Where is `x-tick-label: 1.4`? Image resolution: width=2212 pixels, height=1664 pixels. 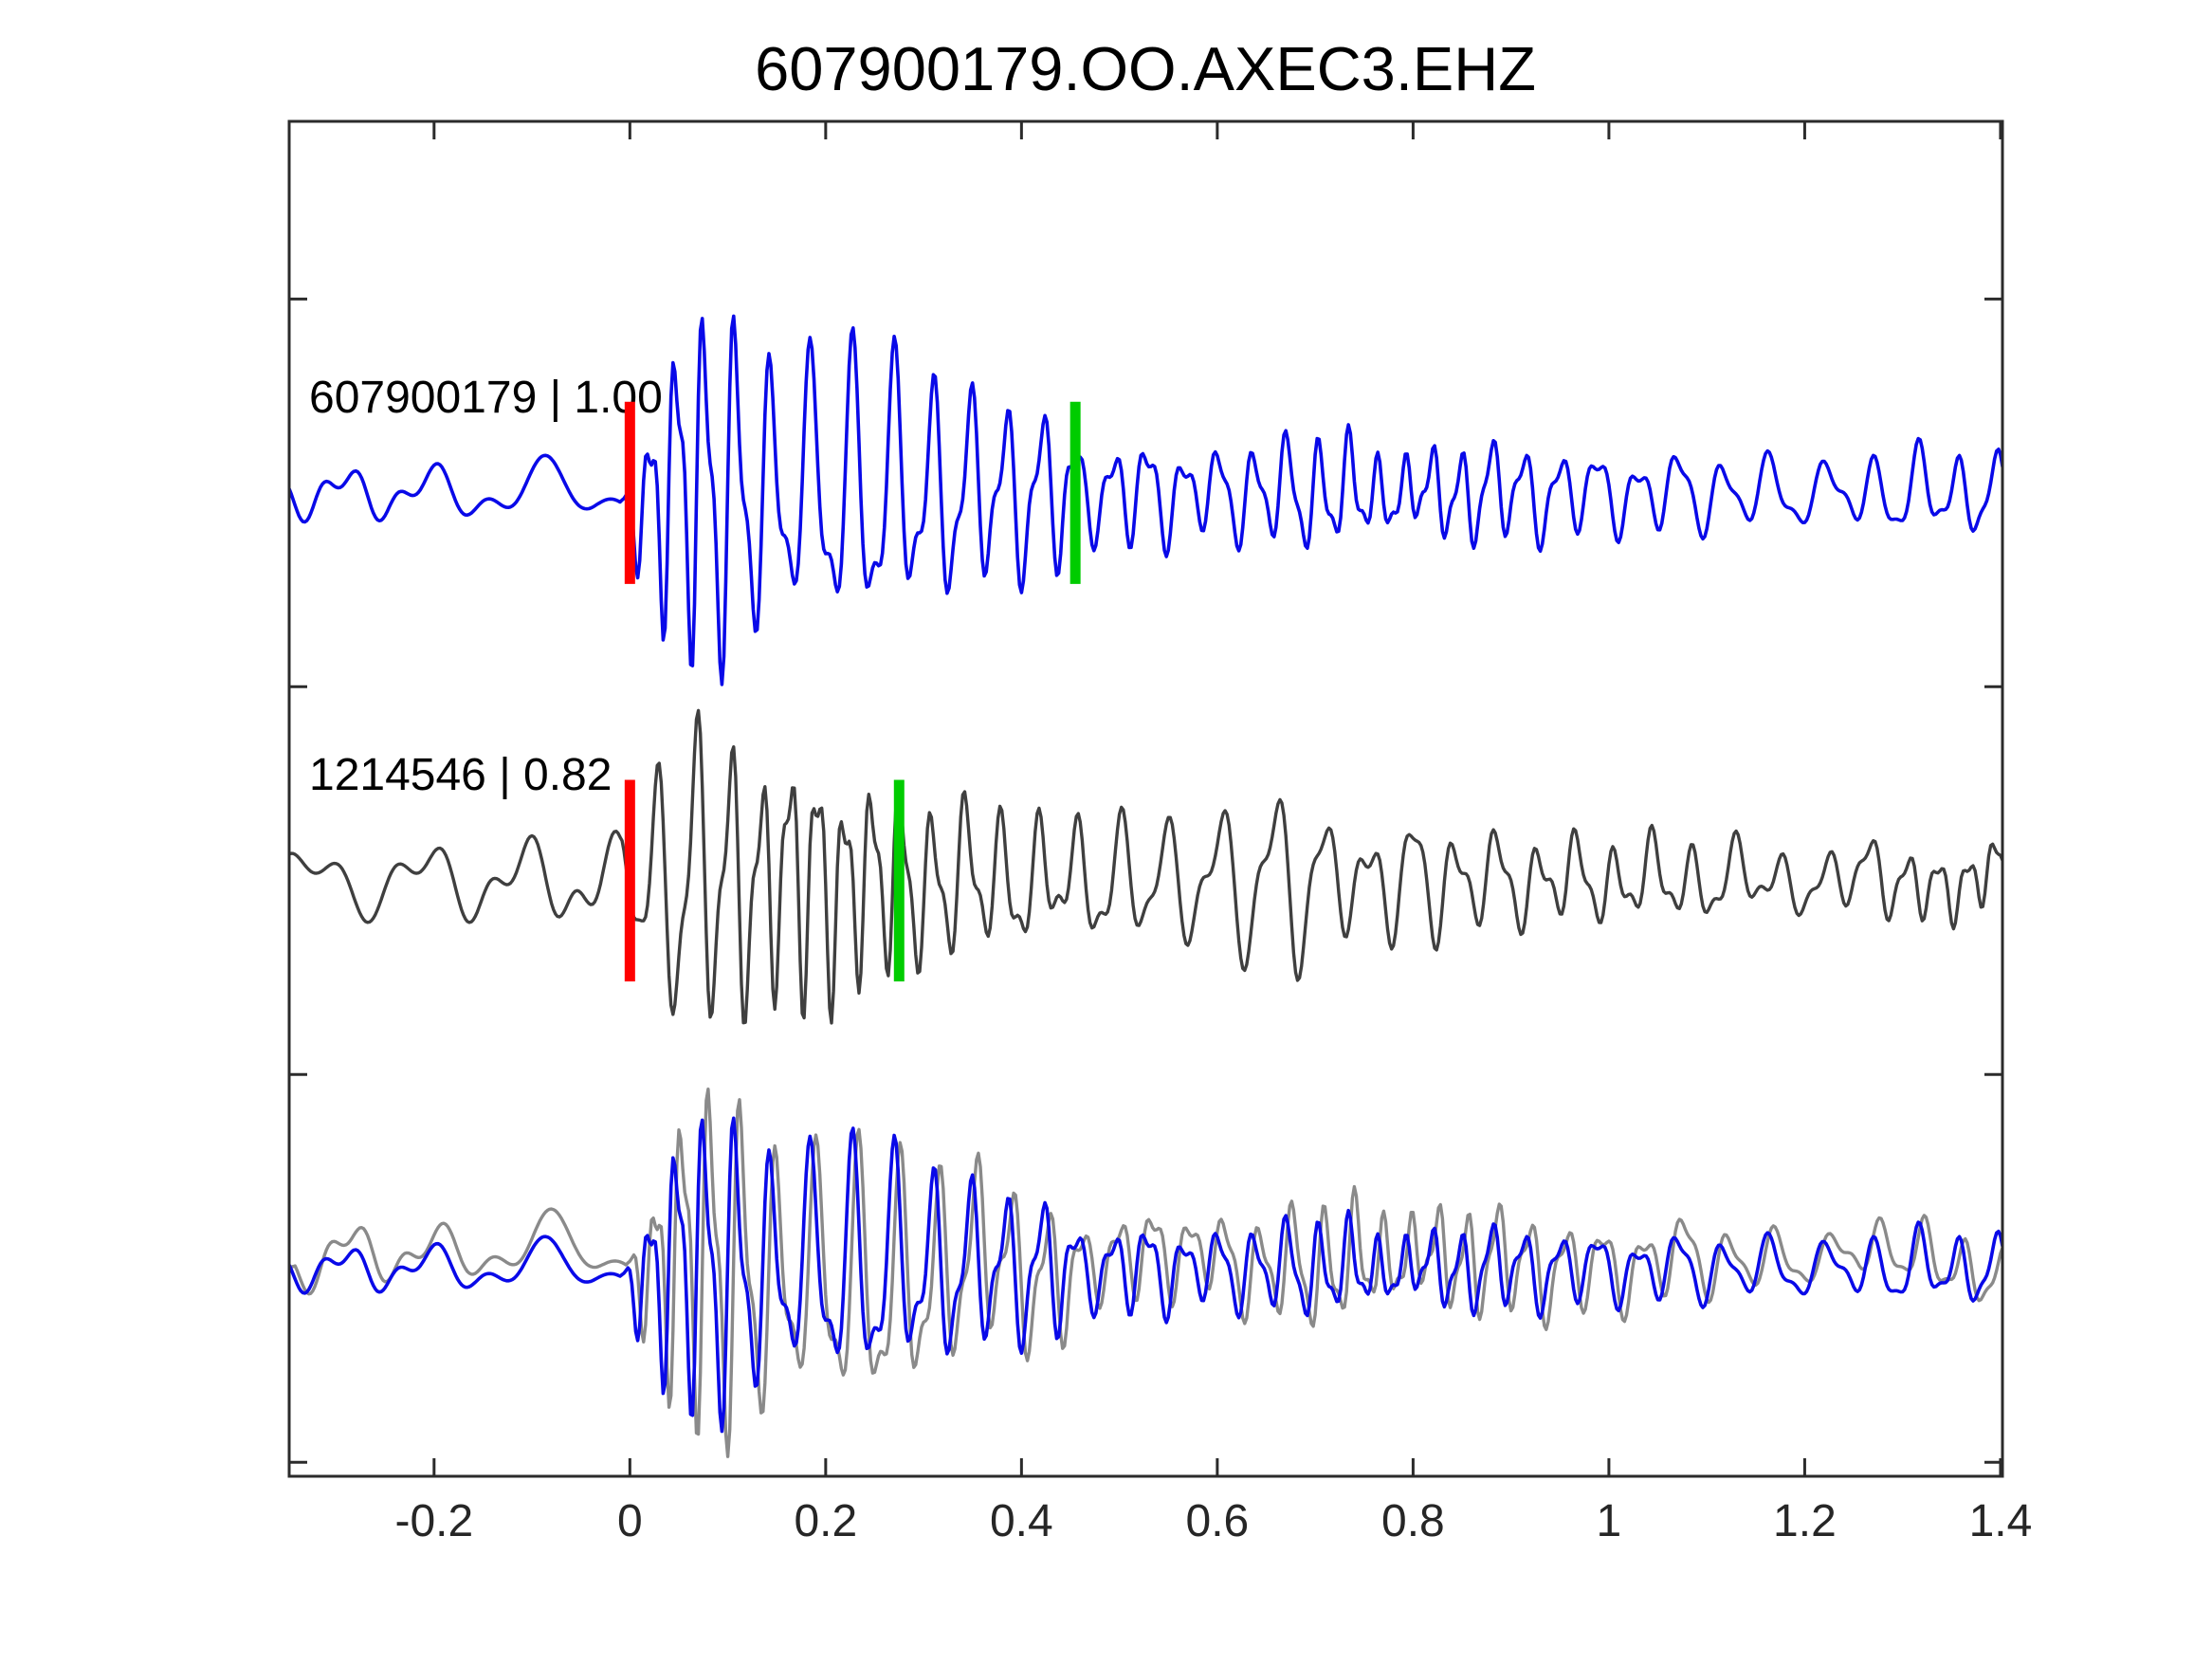
x-tick-label: 1.4 is located at coordinates (2001, 1521).